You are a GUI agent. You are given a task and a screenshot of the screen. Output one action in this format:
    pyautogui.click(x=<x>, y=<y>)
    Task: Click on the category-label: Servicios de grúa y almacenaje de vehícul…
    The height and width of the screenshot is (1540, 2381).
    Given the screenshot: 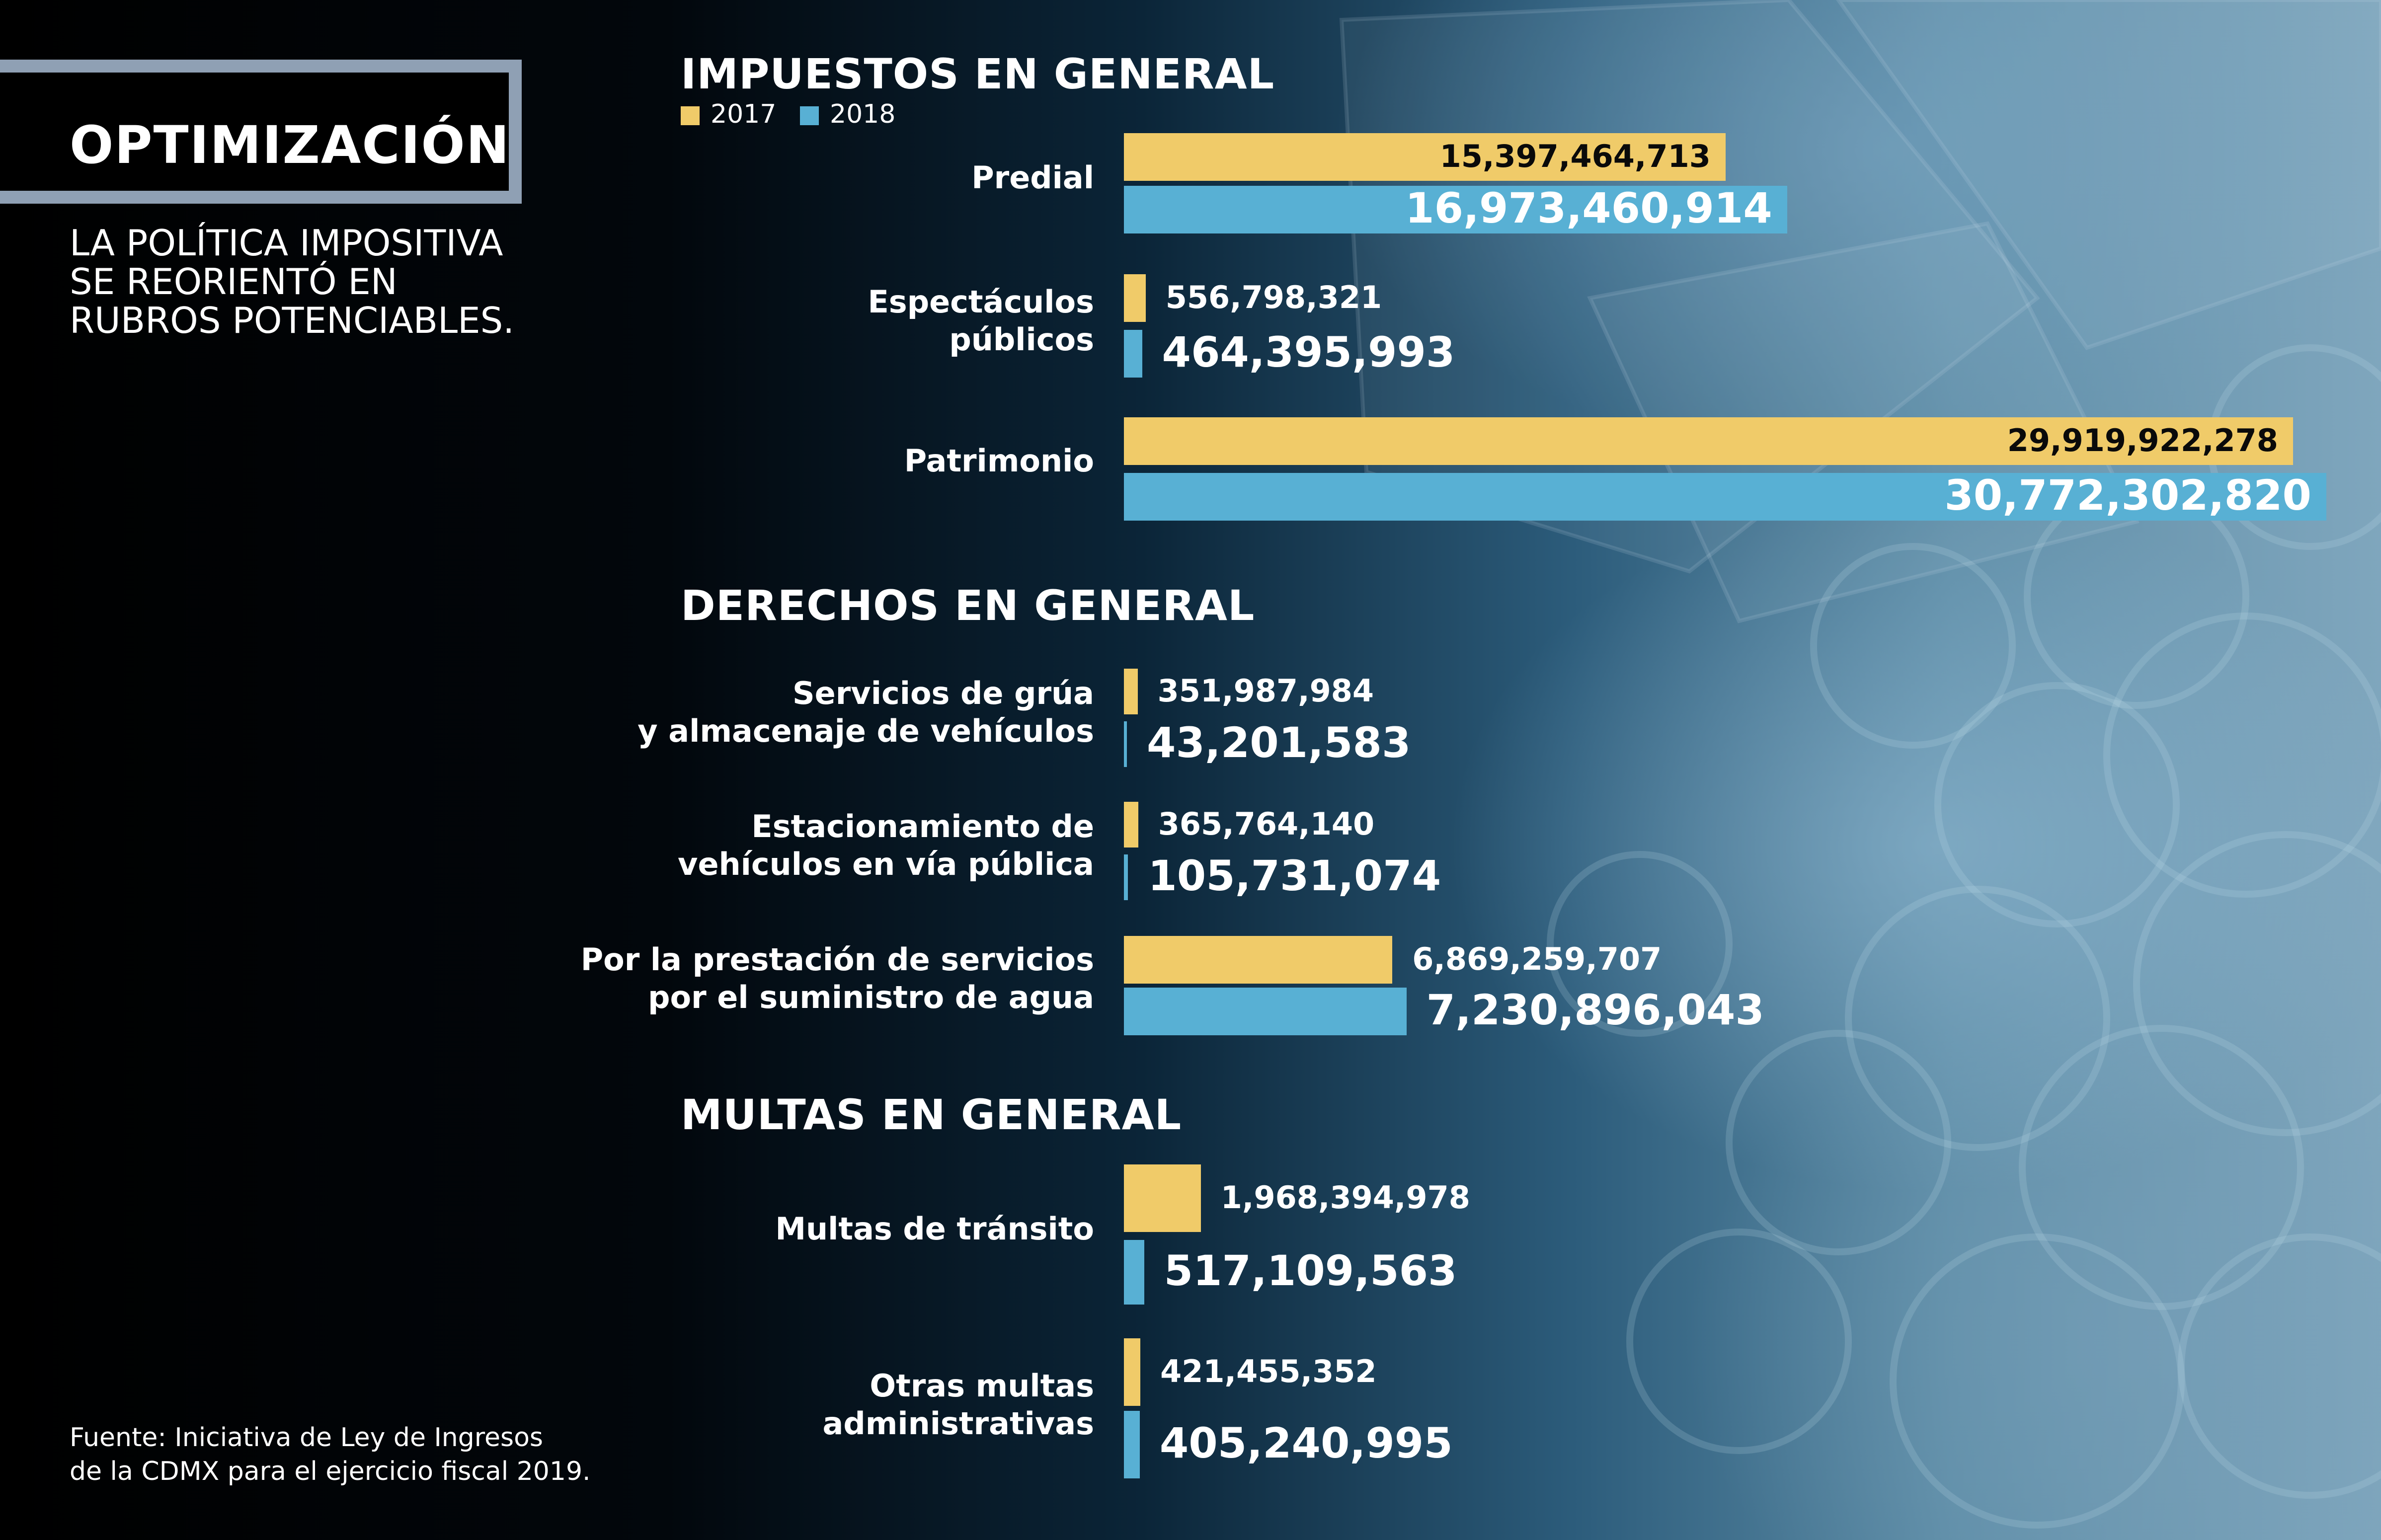 What is the action you would take?
    pyautogui.click(x=796, y=713)
    